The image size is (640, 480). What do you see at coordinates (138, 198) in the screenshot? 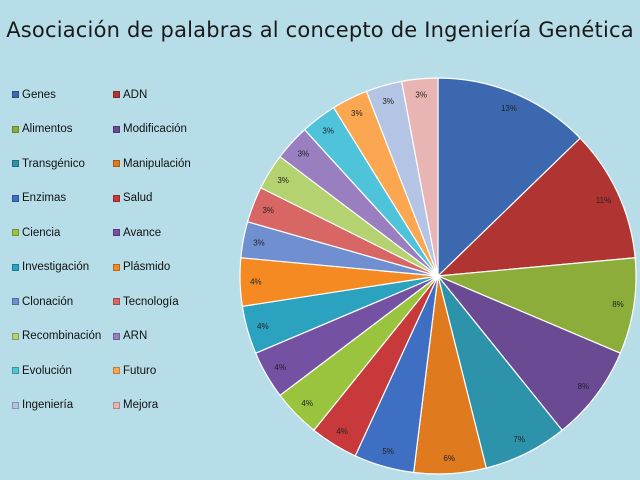
I see `legend-label: Salud` at bounding box center [138, 198].